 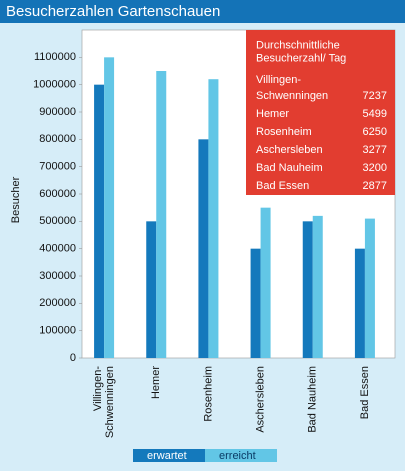 What do you see at coordinates (57, 331) in the screenshot?
I see `y-tick-label: 100000` at bounding box center [57, 331].